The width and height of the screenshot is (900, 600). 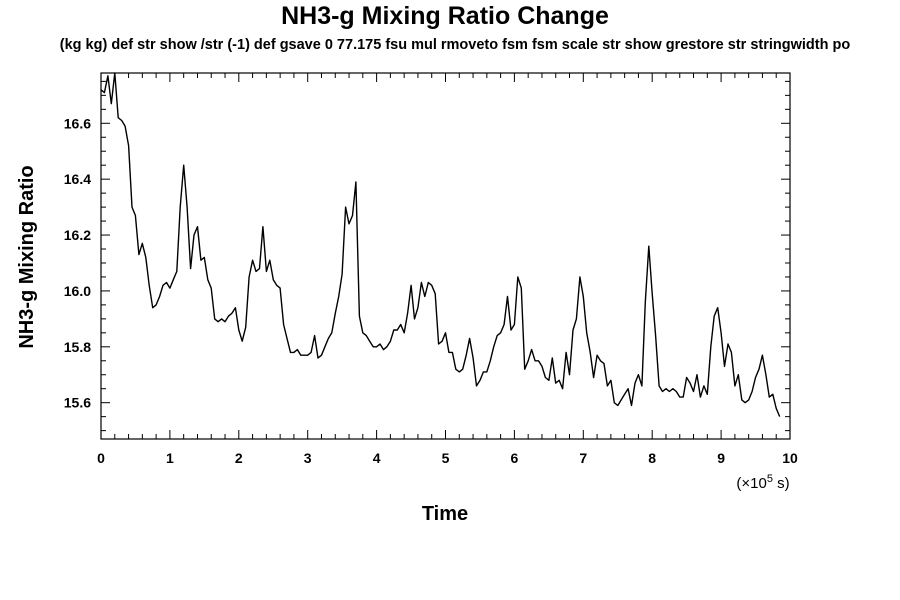 I want to click on x-tick-label: 10, so click(x=790, y=458).